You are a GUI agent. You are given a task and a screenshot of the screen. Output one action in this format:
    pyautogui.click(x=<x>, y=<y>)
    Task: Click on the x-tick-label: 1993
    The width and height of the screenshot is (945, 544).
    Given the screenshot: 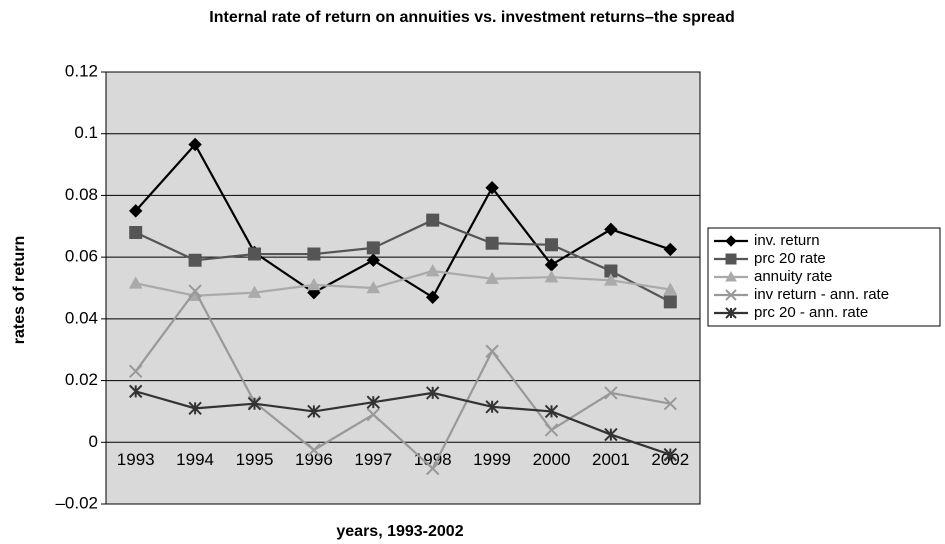 What is the action you would take?
    pyautogui.click(x=136, y=459)
    